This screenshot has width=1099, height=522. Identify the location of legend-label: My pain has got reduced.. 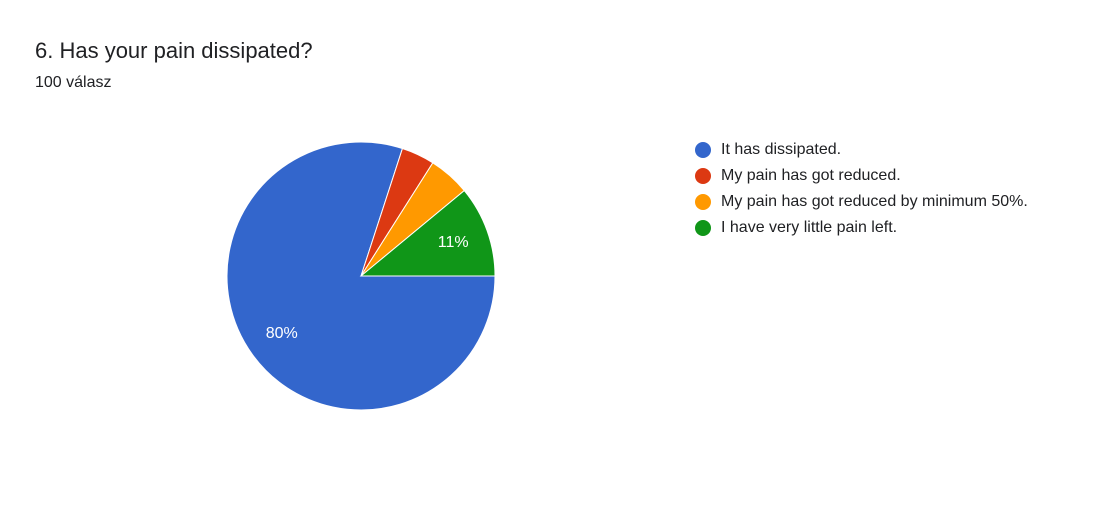
(811, 175).